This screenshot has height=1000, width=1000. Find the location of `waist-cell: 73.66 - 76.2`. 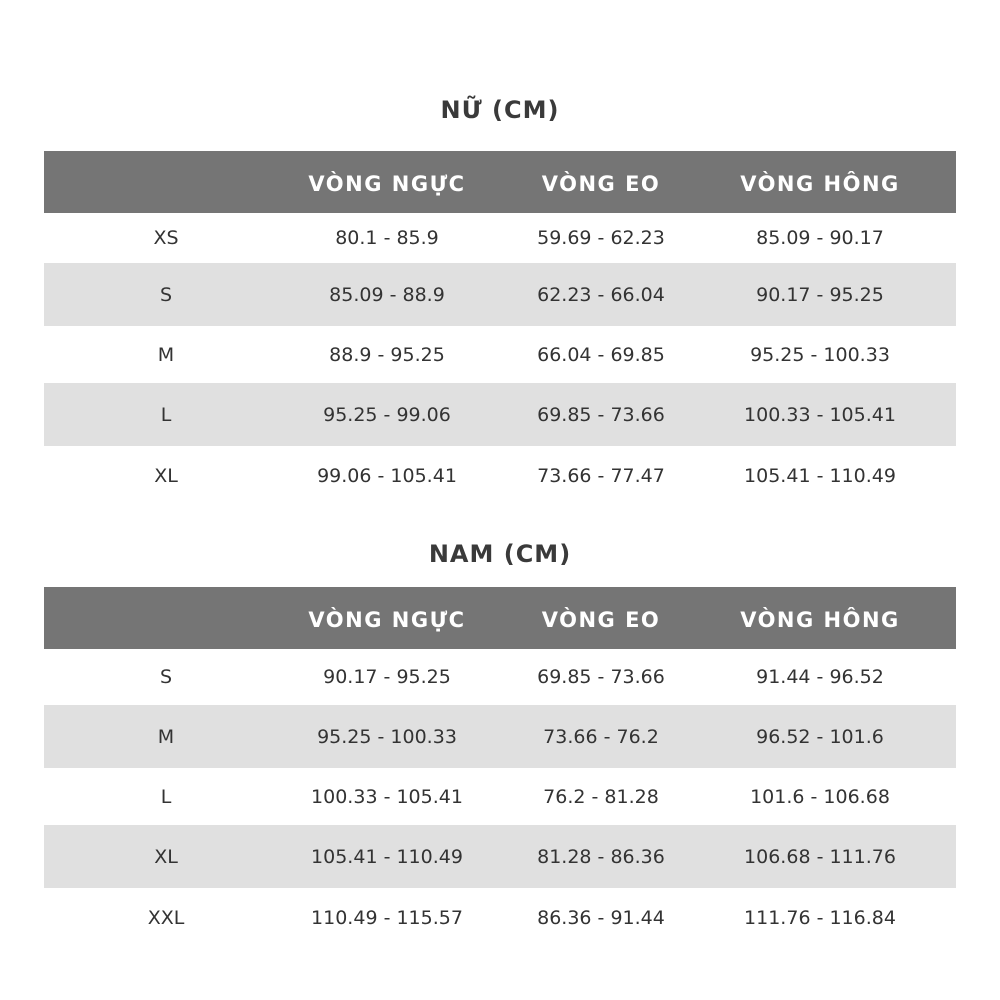

waist-cell: 73.66 - 76.2 is located at coordinates (601, 736).